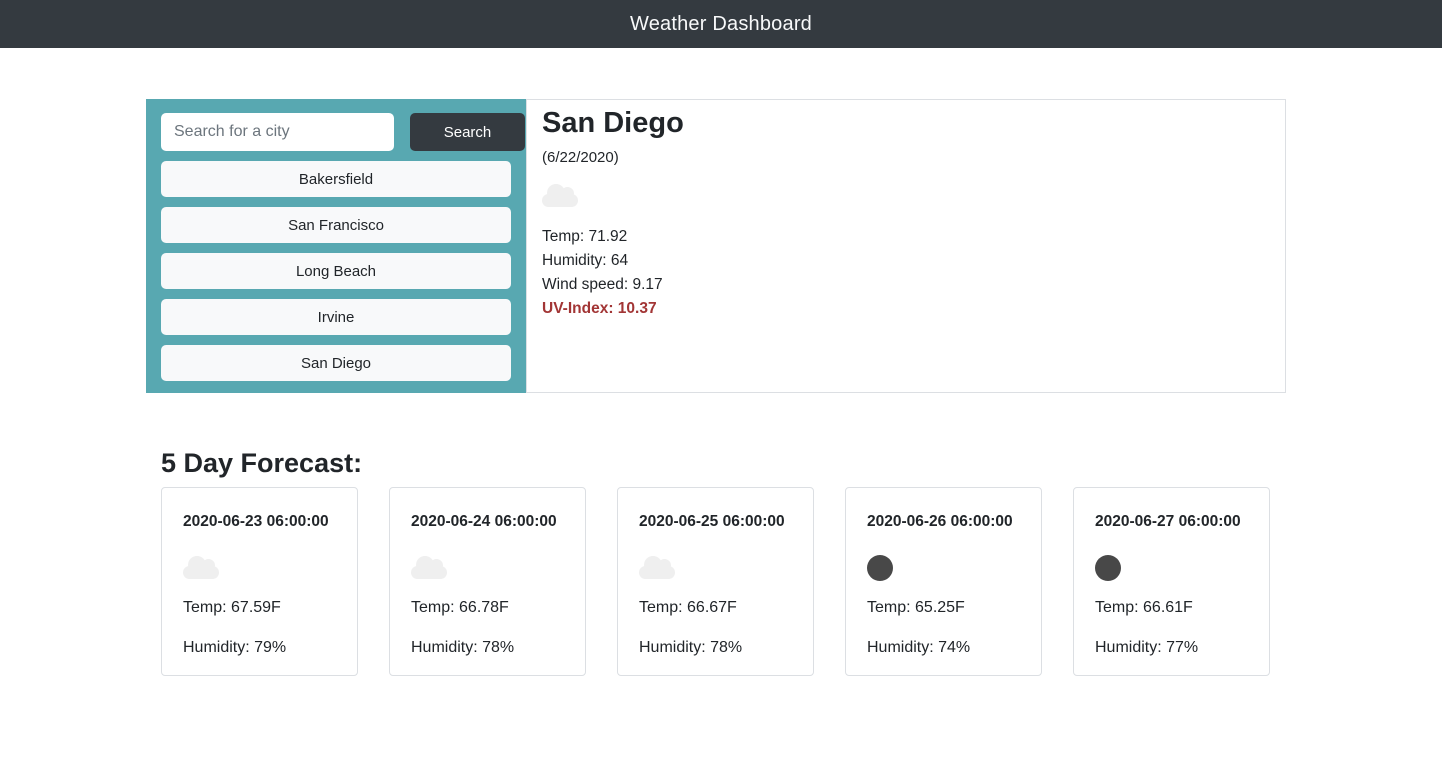  I want to click on app-title: Weather Dashboard, so click(721, 23).